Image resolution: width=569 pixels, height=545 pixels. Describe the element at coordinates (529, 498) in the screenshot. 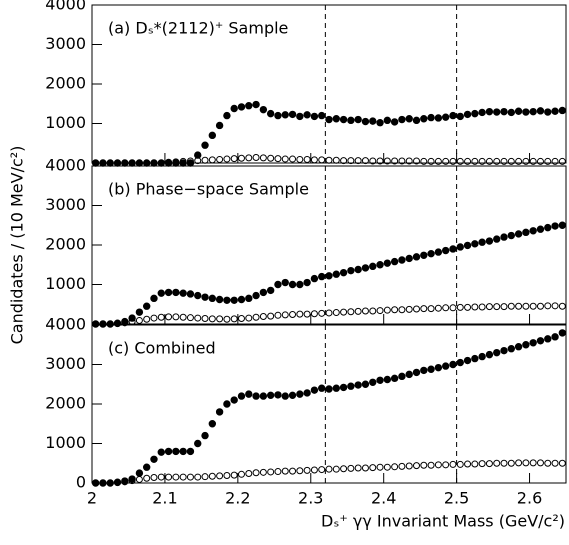

I see `x-tick-label: 2.6` at that location.